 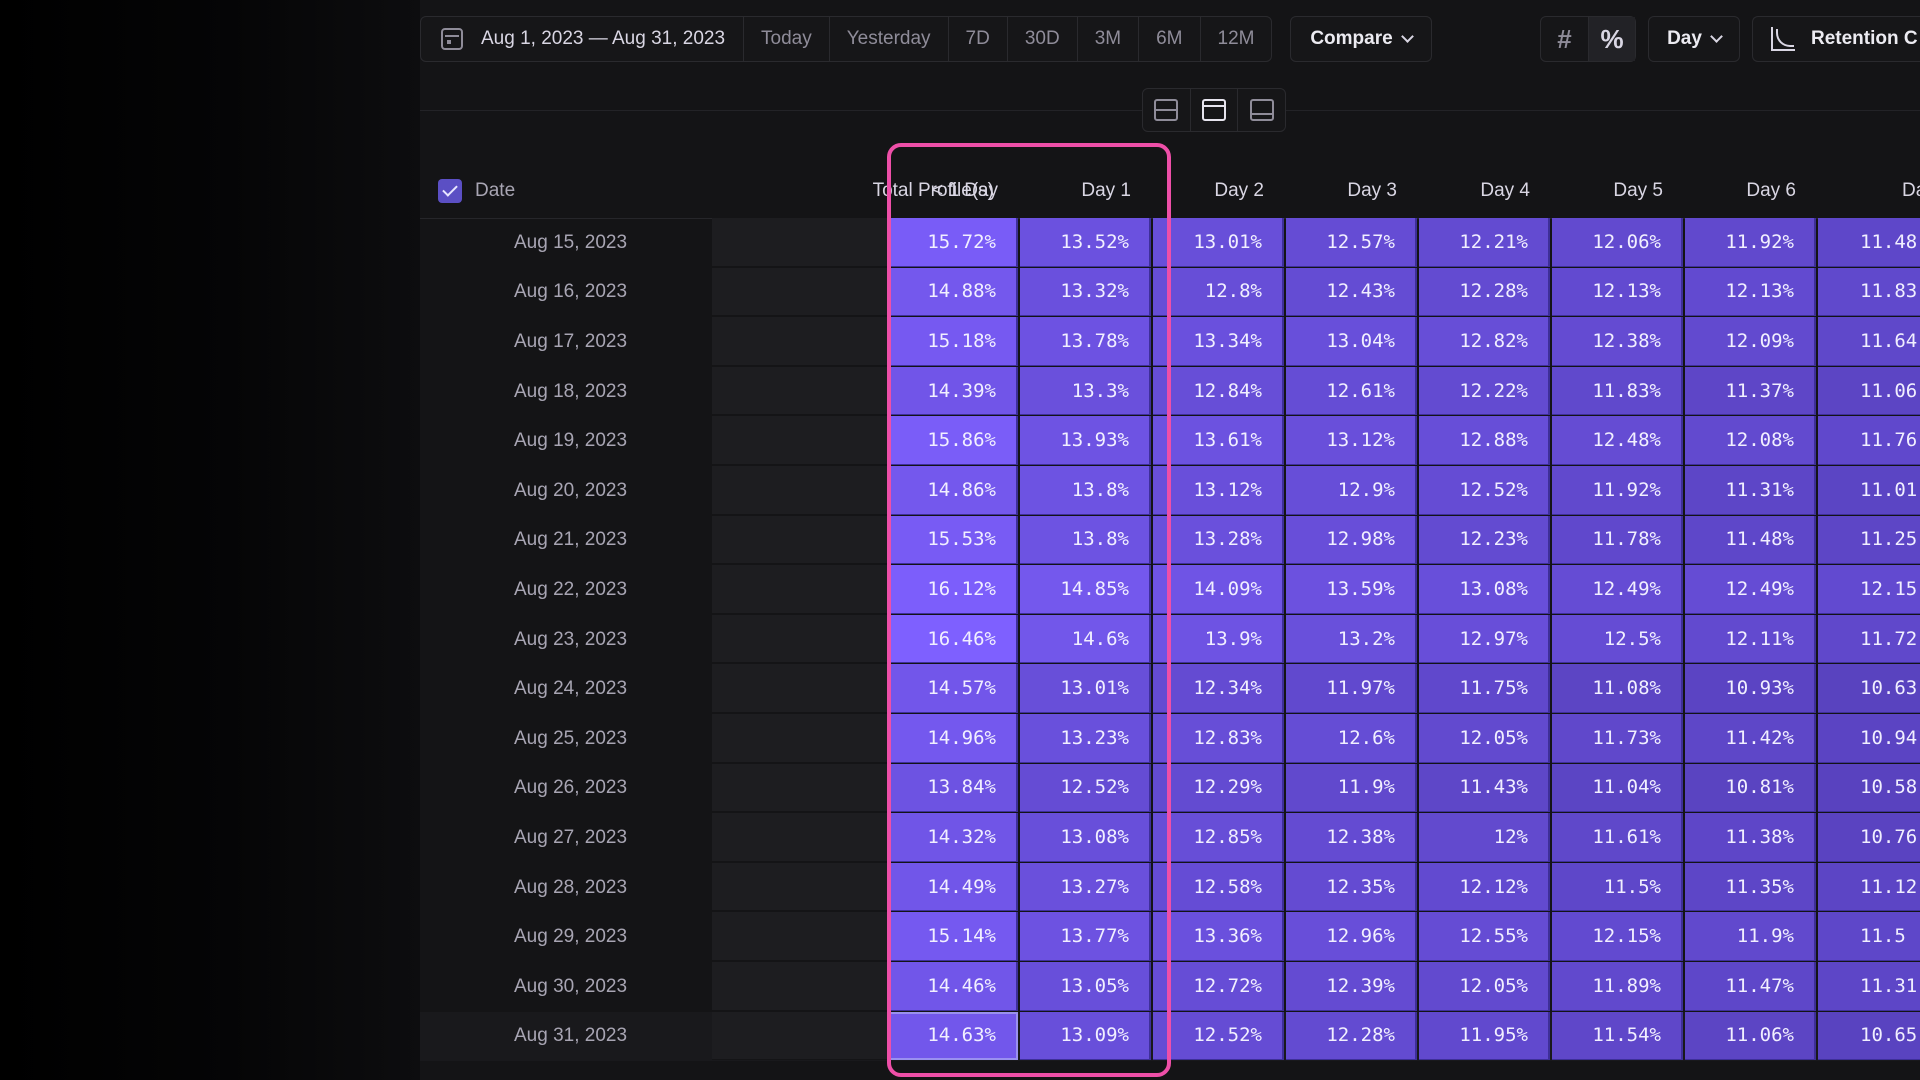 What do you see at coordinates (1484, 887) in the screenshot?
I see `retention-cell-day-4: 12.12%` at bounding box center [1484, 887].